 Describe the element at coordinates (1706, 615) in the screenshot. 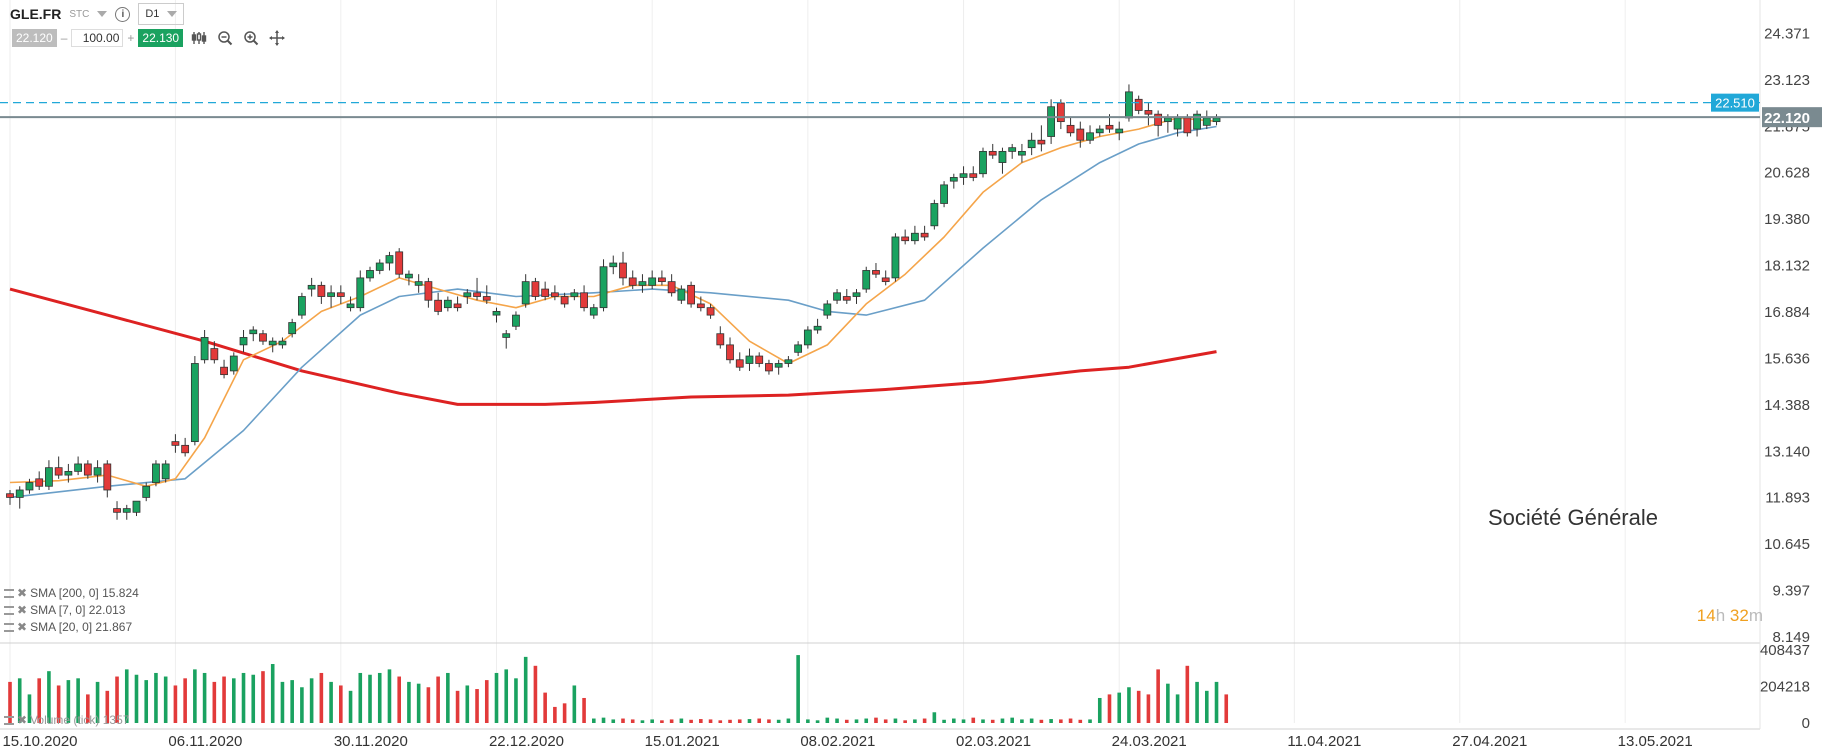

I see `timer-hours: 14` at that location.